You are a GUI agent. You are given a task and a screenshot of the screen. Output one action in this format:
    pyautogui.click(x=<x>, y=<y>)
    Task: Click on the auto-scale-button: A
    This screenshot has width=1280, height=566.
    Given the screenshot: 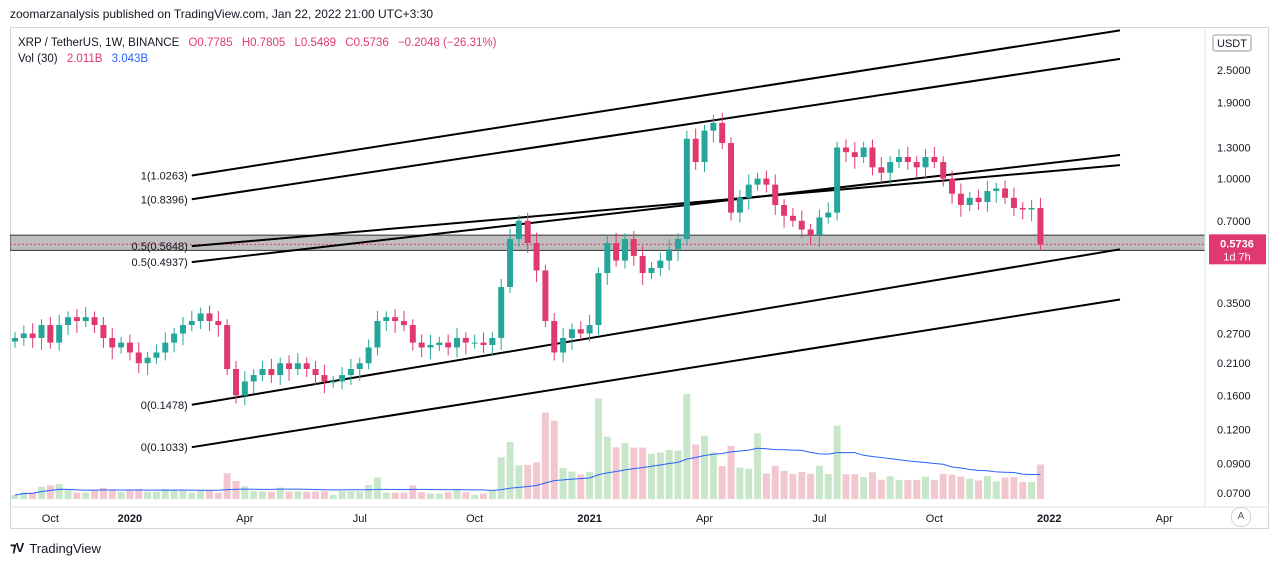 What is the action you would take?
    pyautogui.click(x=1241, y=517)
    